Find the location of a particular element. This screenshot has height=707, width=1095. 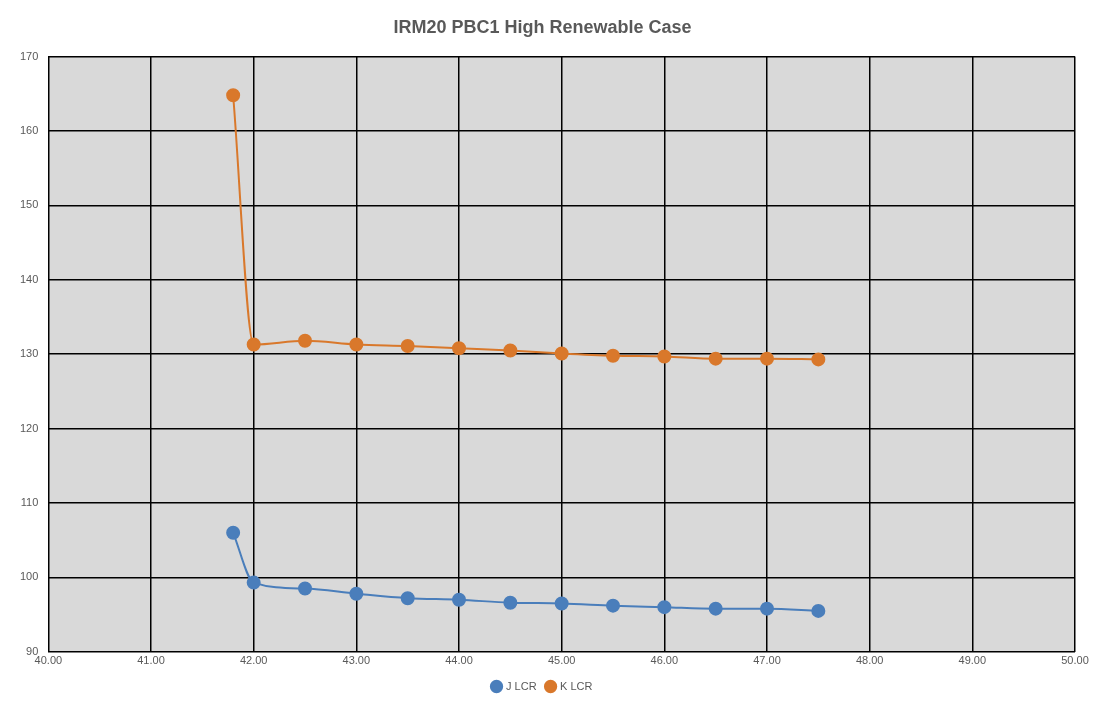

x-tick-label: 47.00 is located at coordinates (767, 660).